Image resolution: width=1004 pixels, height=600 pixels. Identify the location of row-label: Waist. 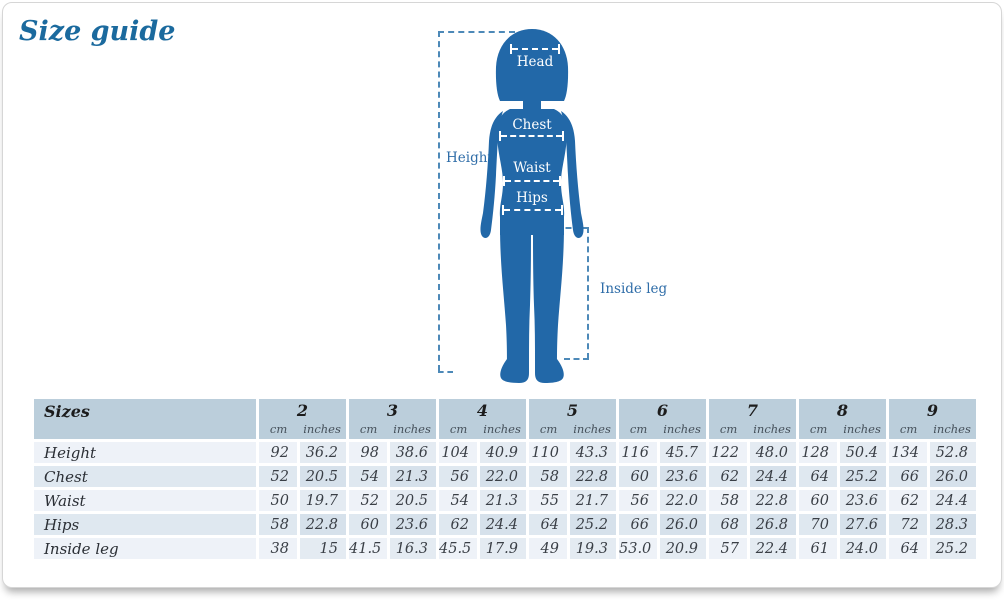
(145, 500).